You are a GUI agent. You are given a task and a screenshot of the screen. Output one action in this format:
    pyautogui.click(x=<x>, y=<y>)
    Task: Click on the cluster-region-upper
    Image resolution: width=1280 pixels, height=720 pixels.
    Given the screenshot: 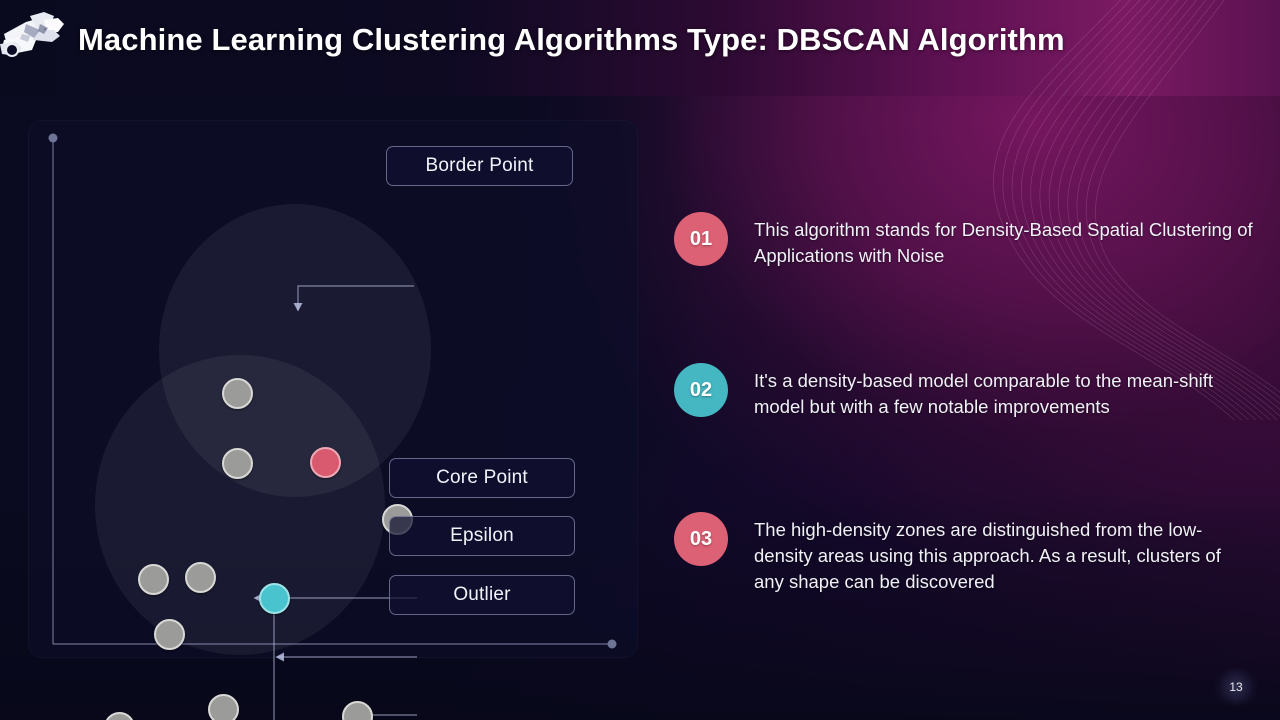 What is the action you would take?
    pyautogui.click(x=295, y=350)
    